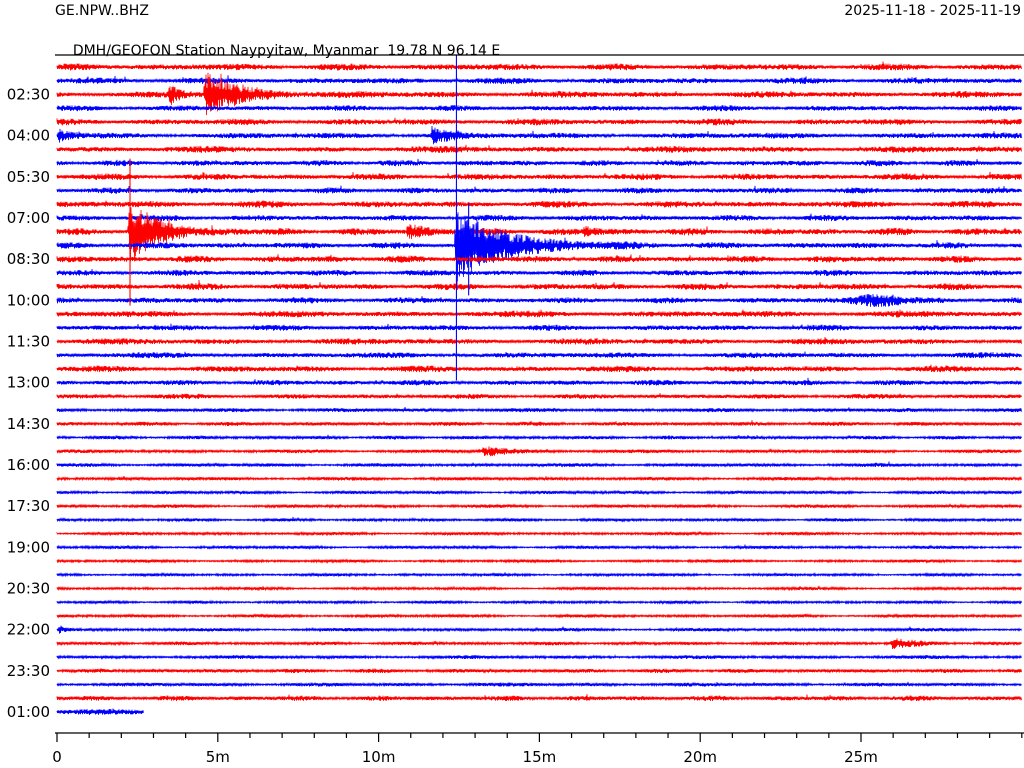  I want to click on seismogram-trace-19:00, so click(539, 547).